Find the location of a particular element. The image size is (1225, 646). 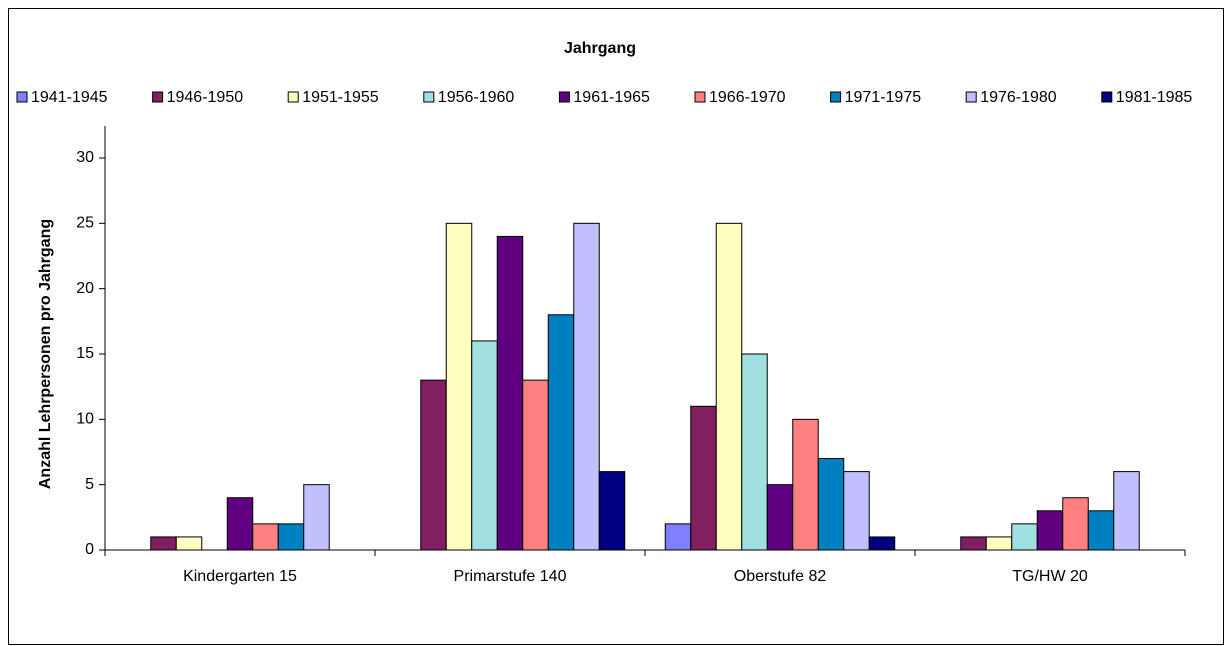

x-tick-label: Oberstufe 82 is located at coordinates (780, 576).